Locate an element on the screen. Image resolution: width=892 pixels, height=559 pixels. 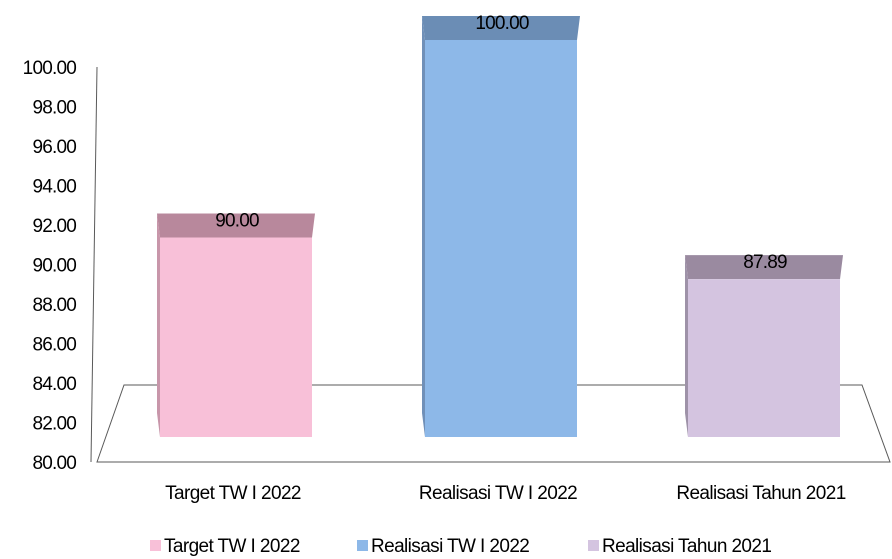
y-tick-label: 92.00 is located at coordinates (54, 226).